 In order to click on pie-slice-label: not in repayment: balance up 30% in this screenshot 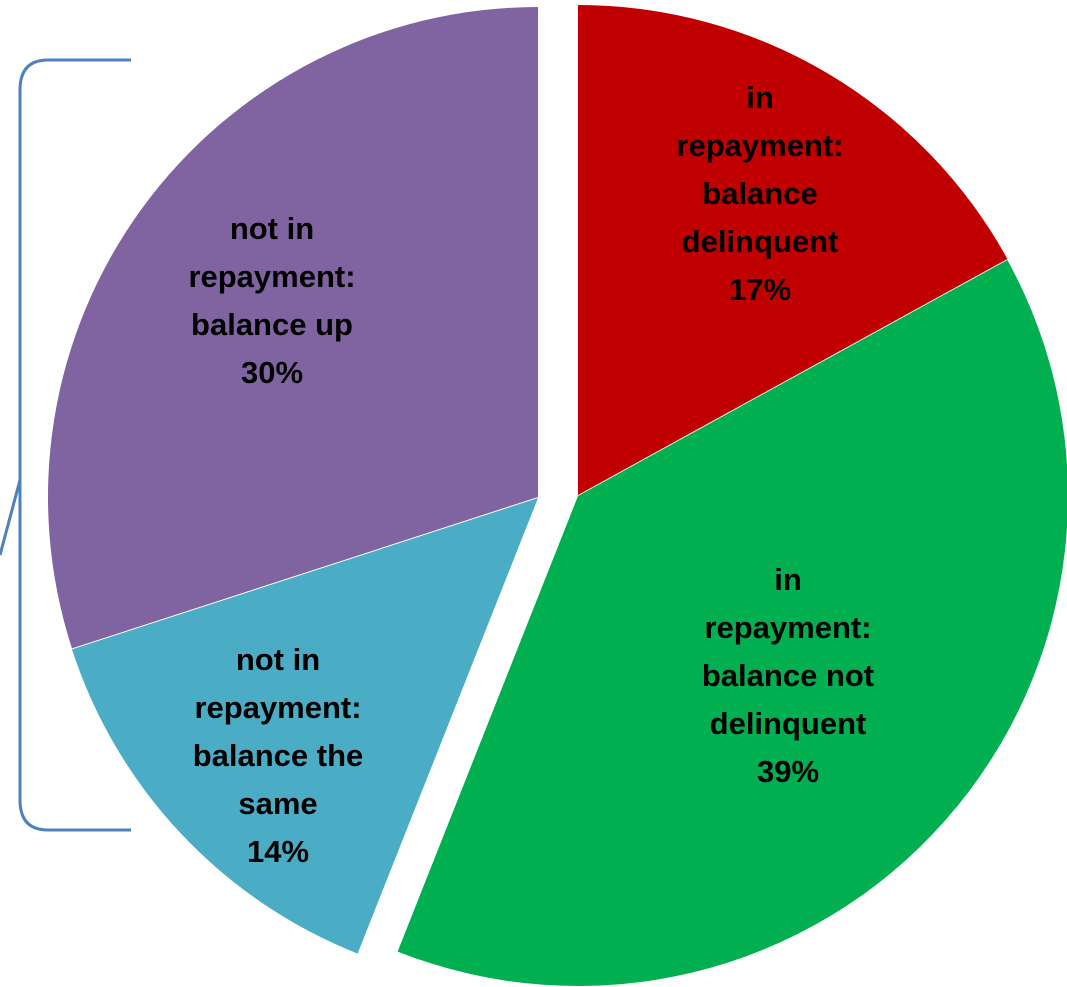, I will do `click(271, 300)`.